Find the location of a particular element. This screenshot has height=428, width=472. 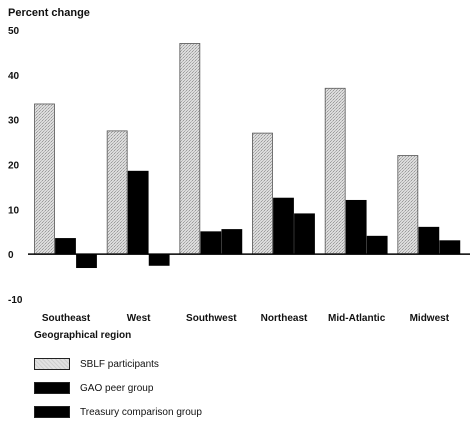

x-tick-label: Southwest is located at coordinates (211, 318).